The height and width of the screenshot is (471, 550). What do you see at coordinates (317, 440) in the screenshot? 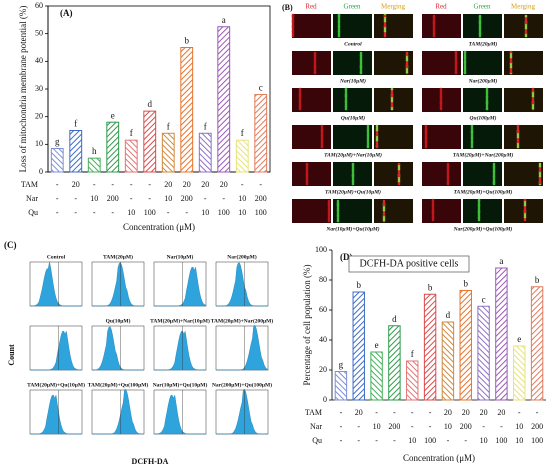
I see `treatment-label: Qu` at bounding box center [317, 440].